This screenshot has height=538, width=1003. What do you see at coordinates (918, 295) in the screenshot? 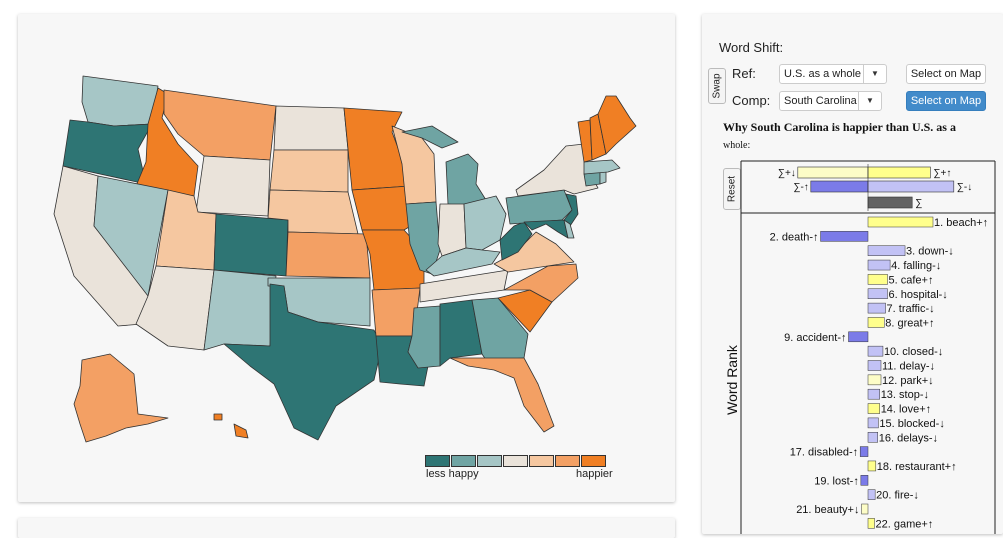
I see `word-label: 6. hospital-↓` at bounding box center [918, 295].